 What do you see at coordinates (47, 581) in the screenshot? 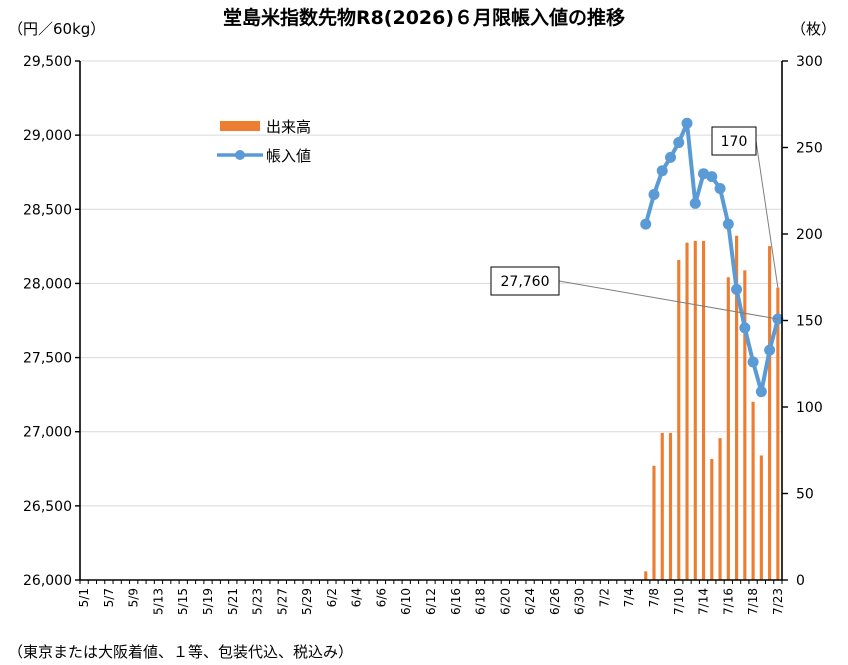
I see `left-tick-label: 26,000` at bounding box center [47, 581].